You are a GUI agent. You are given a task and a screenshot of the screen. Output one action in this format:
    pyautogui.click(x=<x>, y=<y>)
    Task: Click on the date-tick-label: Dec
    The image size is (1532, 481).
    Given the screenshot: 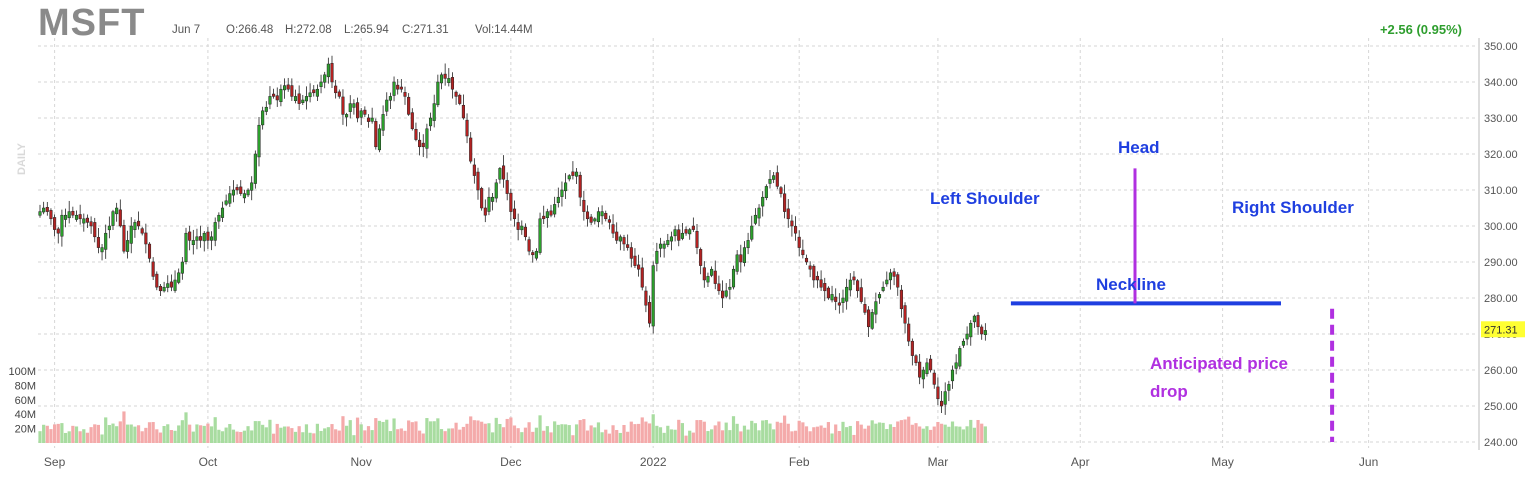 What is the action you would take?
    pyautogui.click(x=510, y=462)
    